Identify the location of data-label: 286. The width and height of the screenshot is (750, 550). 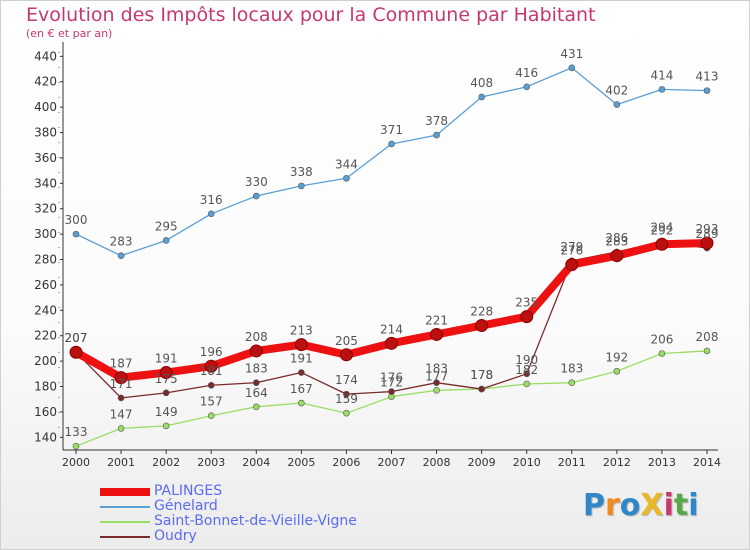
(616, 238).